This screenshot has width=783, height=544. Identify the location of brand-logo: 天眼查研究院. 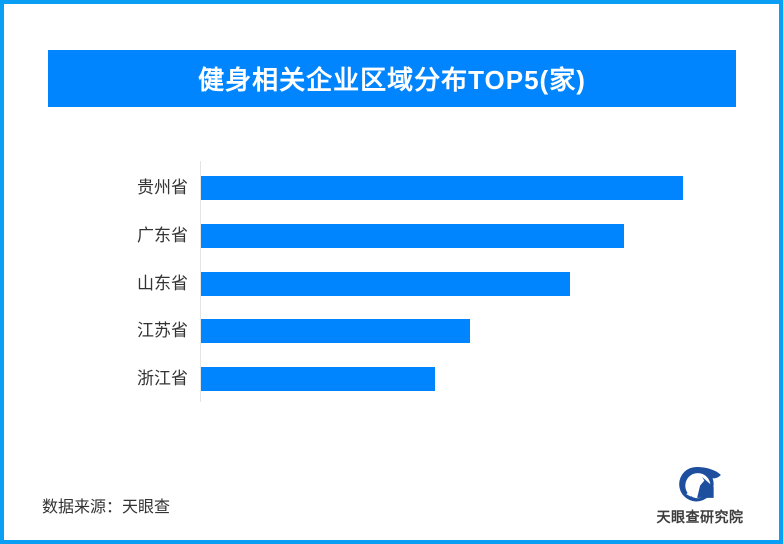
(700, 495).